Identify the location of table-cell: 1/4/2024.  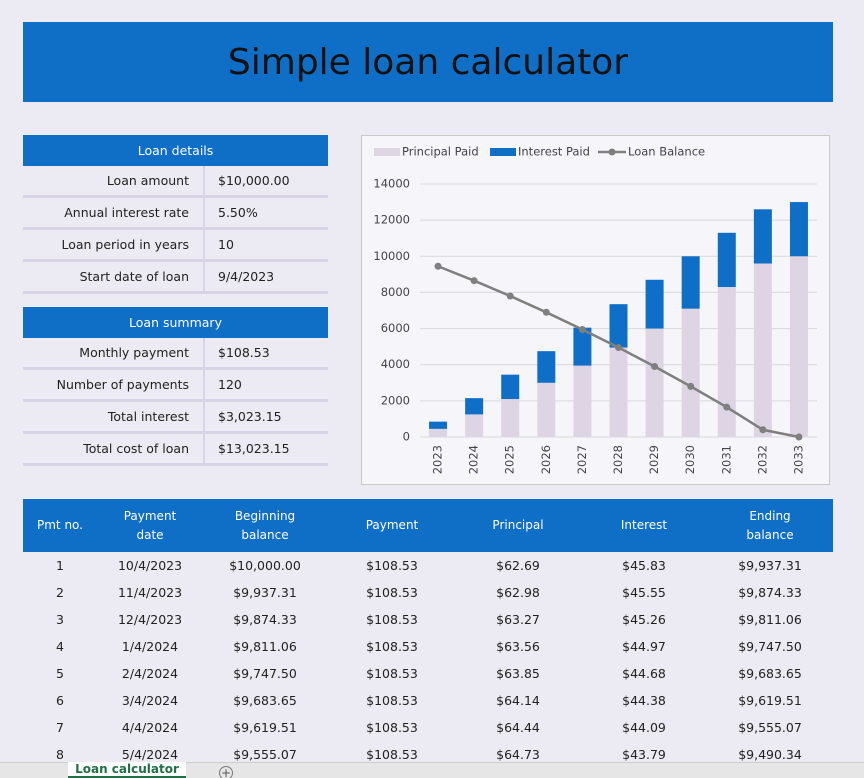
(150, 646).